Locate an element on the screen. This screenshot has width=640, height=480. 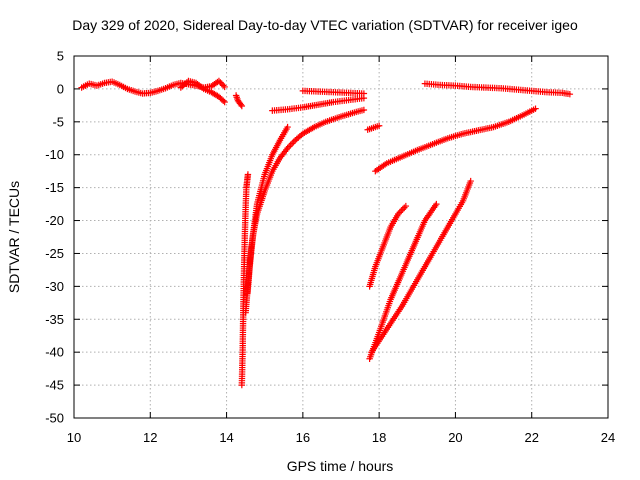
y-tick-label: -15 is located at coordinates (54, 187).